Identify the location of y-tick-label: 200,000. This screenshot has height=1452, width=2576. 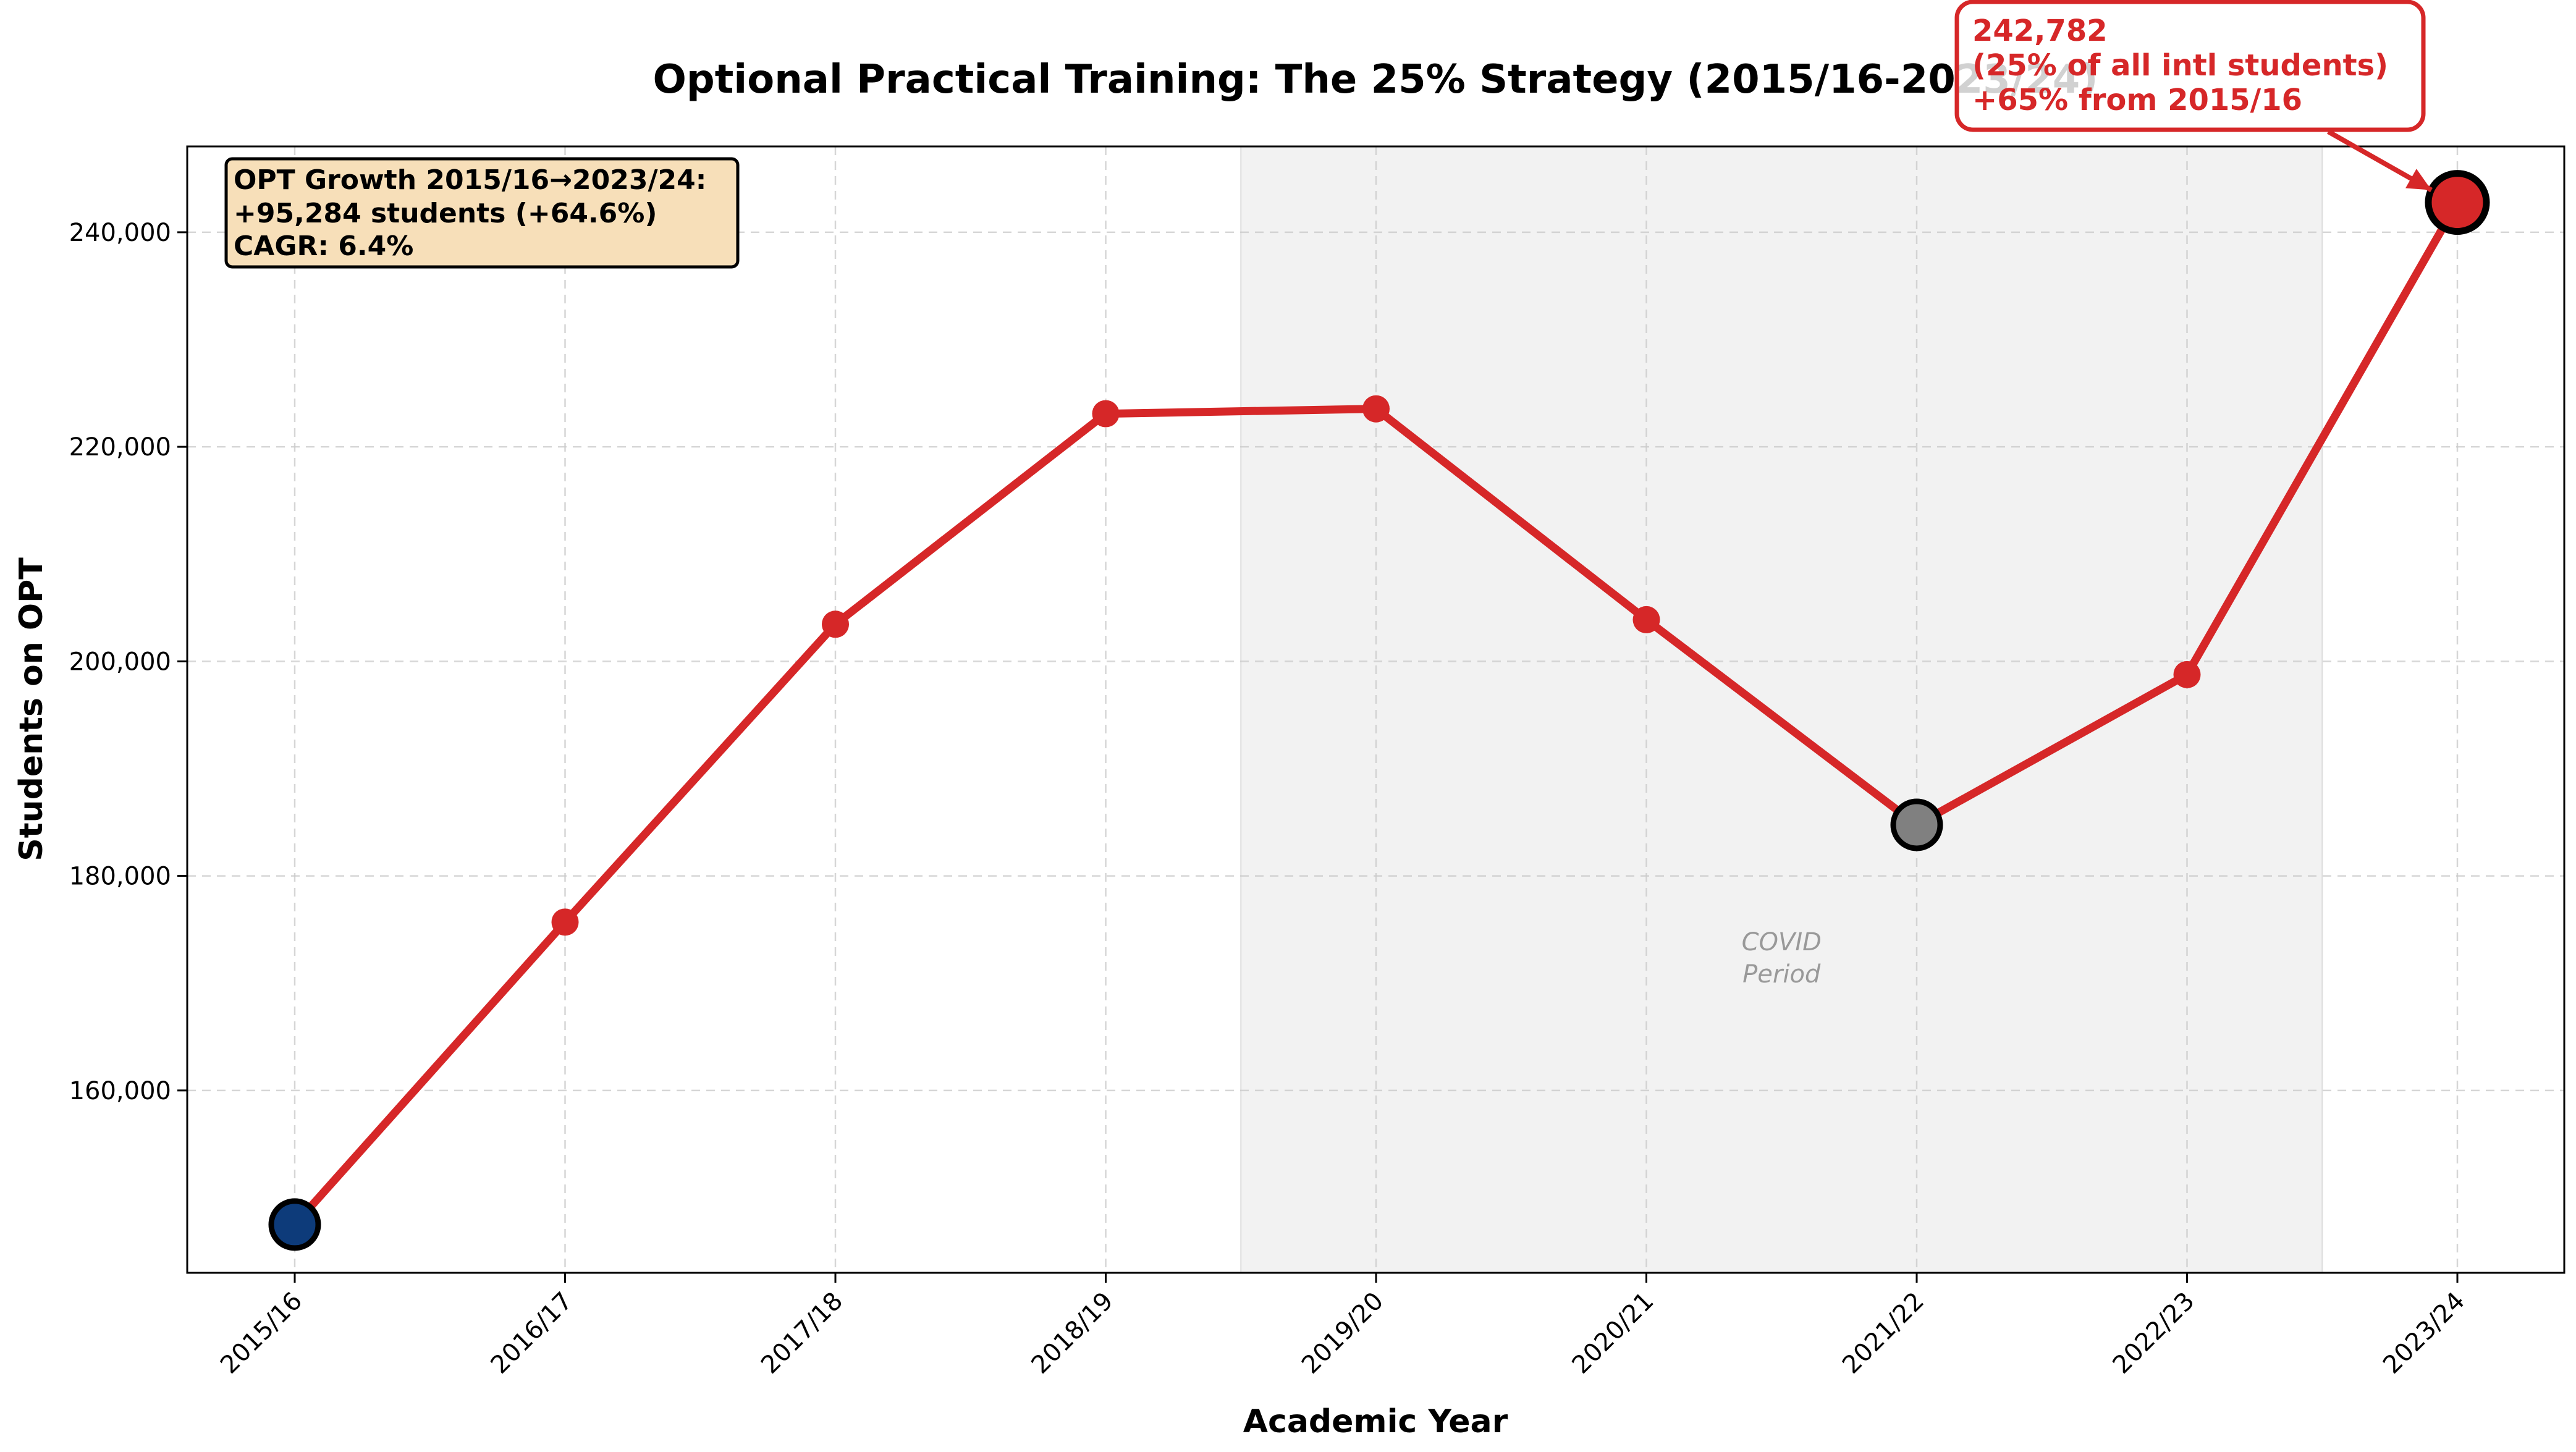
(120, 662).